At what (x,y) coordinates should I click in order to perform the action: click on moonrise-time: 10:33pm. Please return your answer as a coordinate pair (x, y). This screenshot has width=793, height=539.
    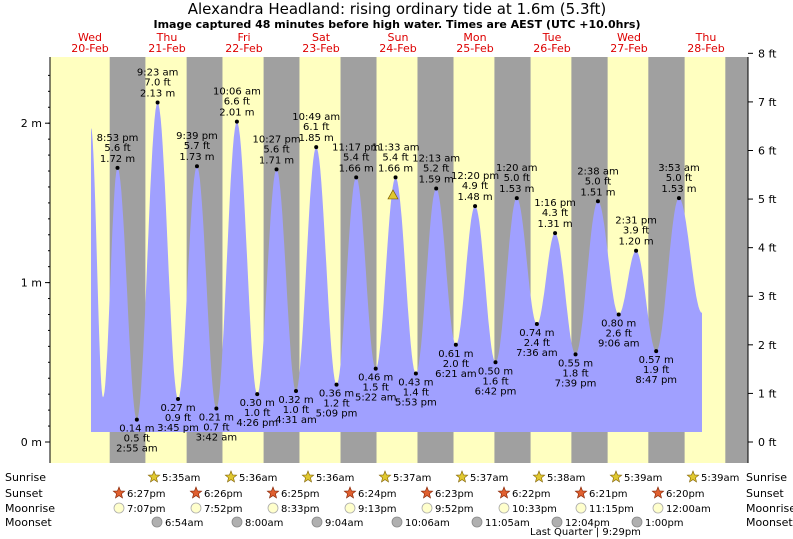
    Looking at the image, I should click on (534, 509).